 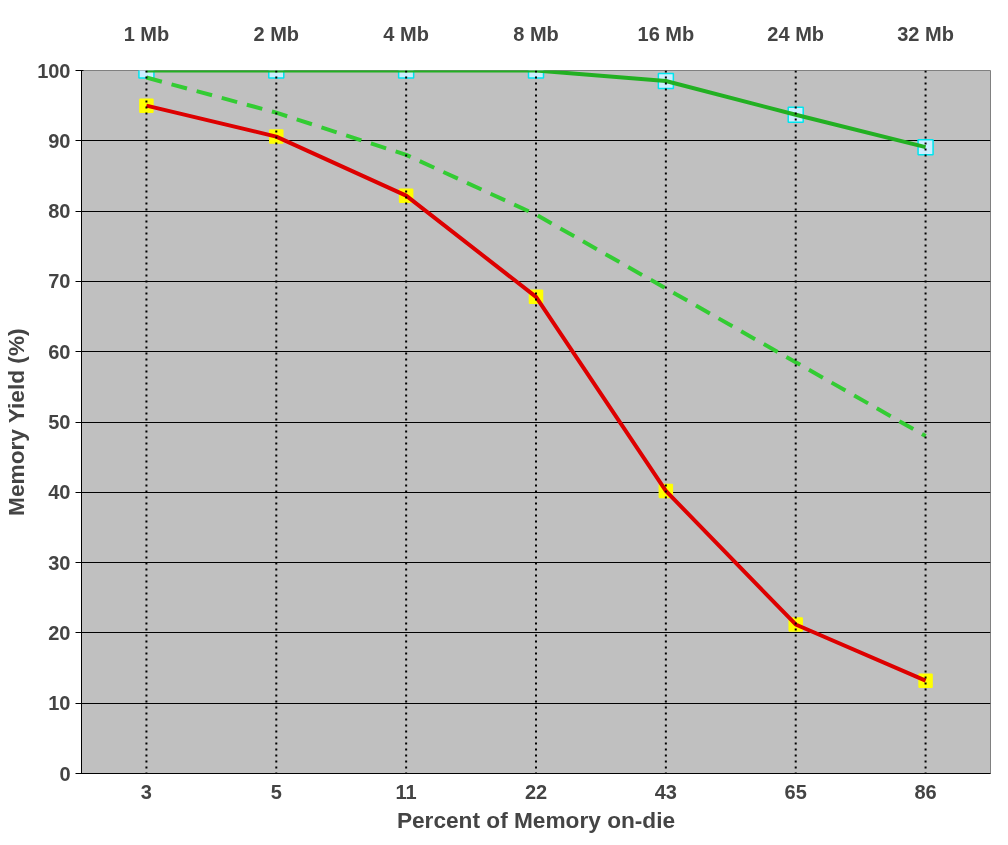 What do you see at coordinates (59, 281) in the screenshot?
I see `y-tick-label: 70` at bounding box center [59, 281].